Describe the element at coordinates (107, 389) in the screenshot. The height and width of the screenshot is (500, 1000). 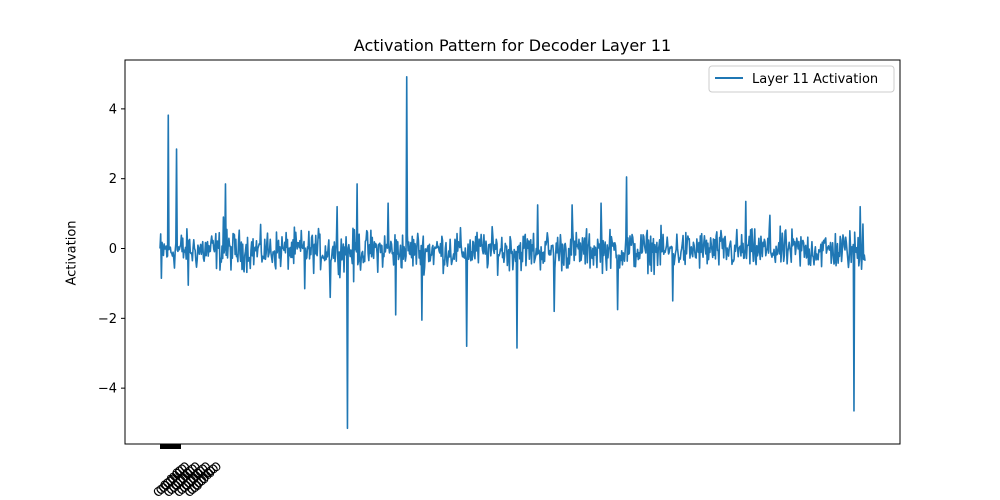
I see `y-tick-label: −4` at that location.